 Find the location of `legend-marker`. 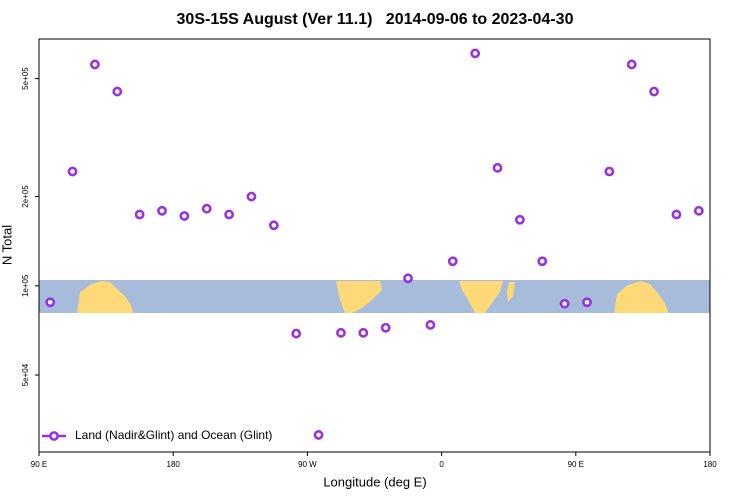

legend-marker is located at coordinates (54, 436).